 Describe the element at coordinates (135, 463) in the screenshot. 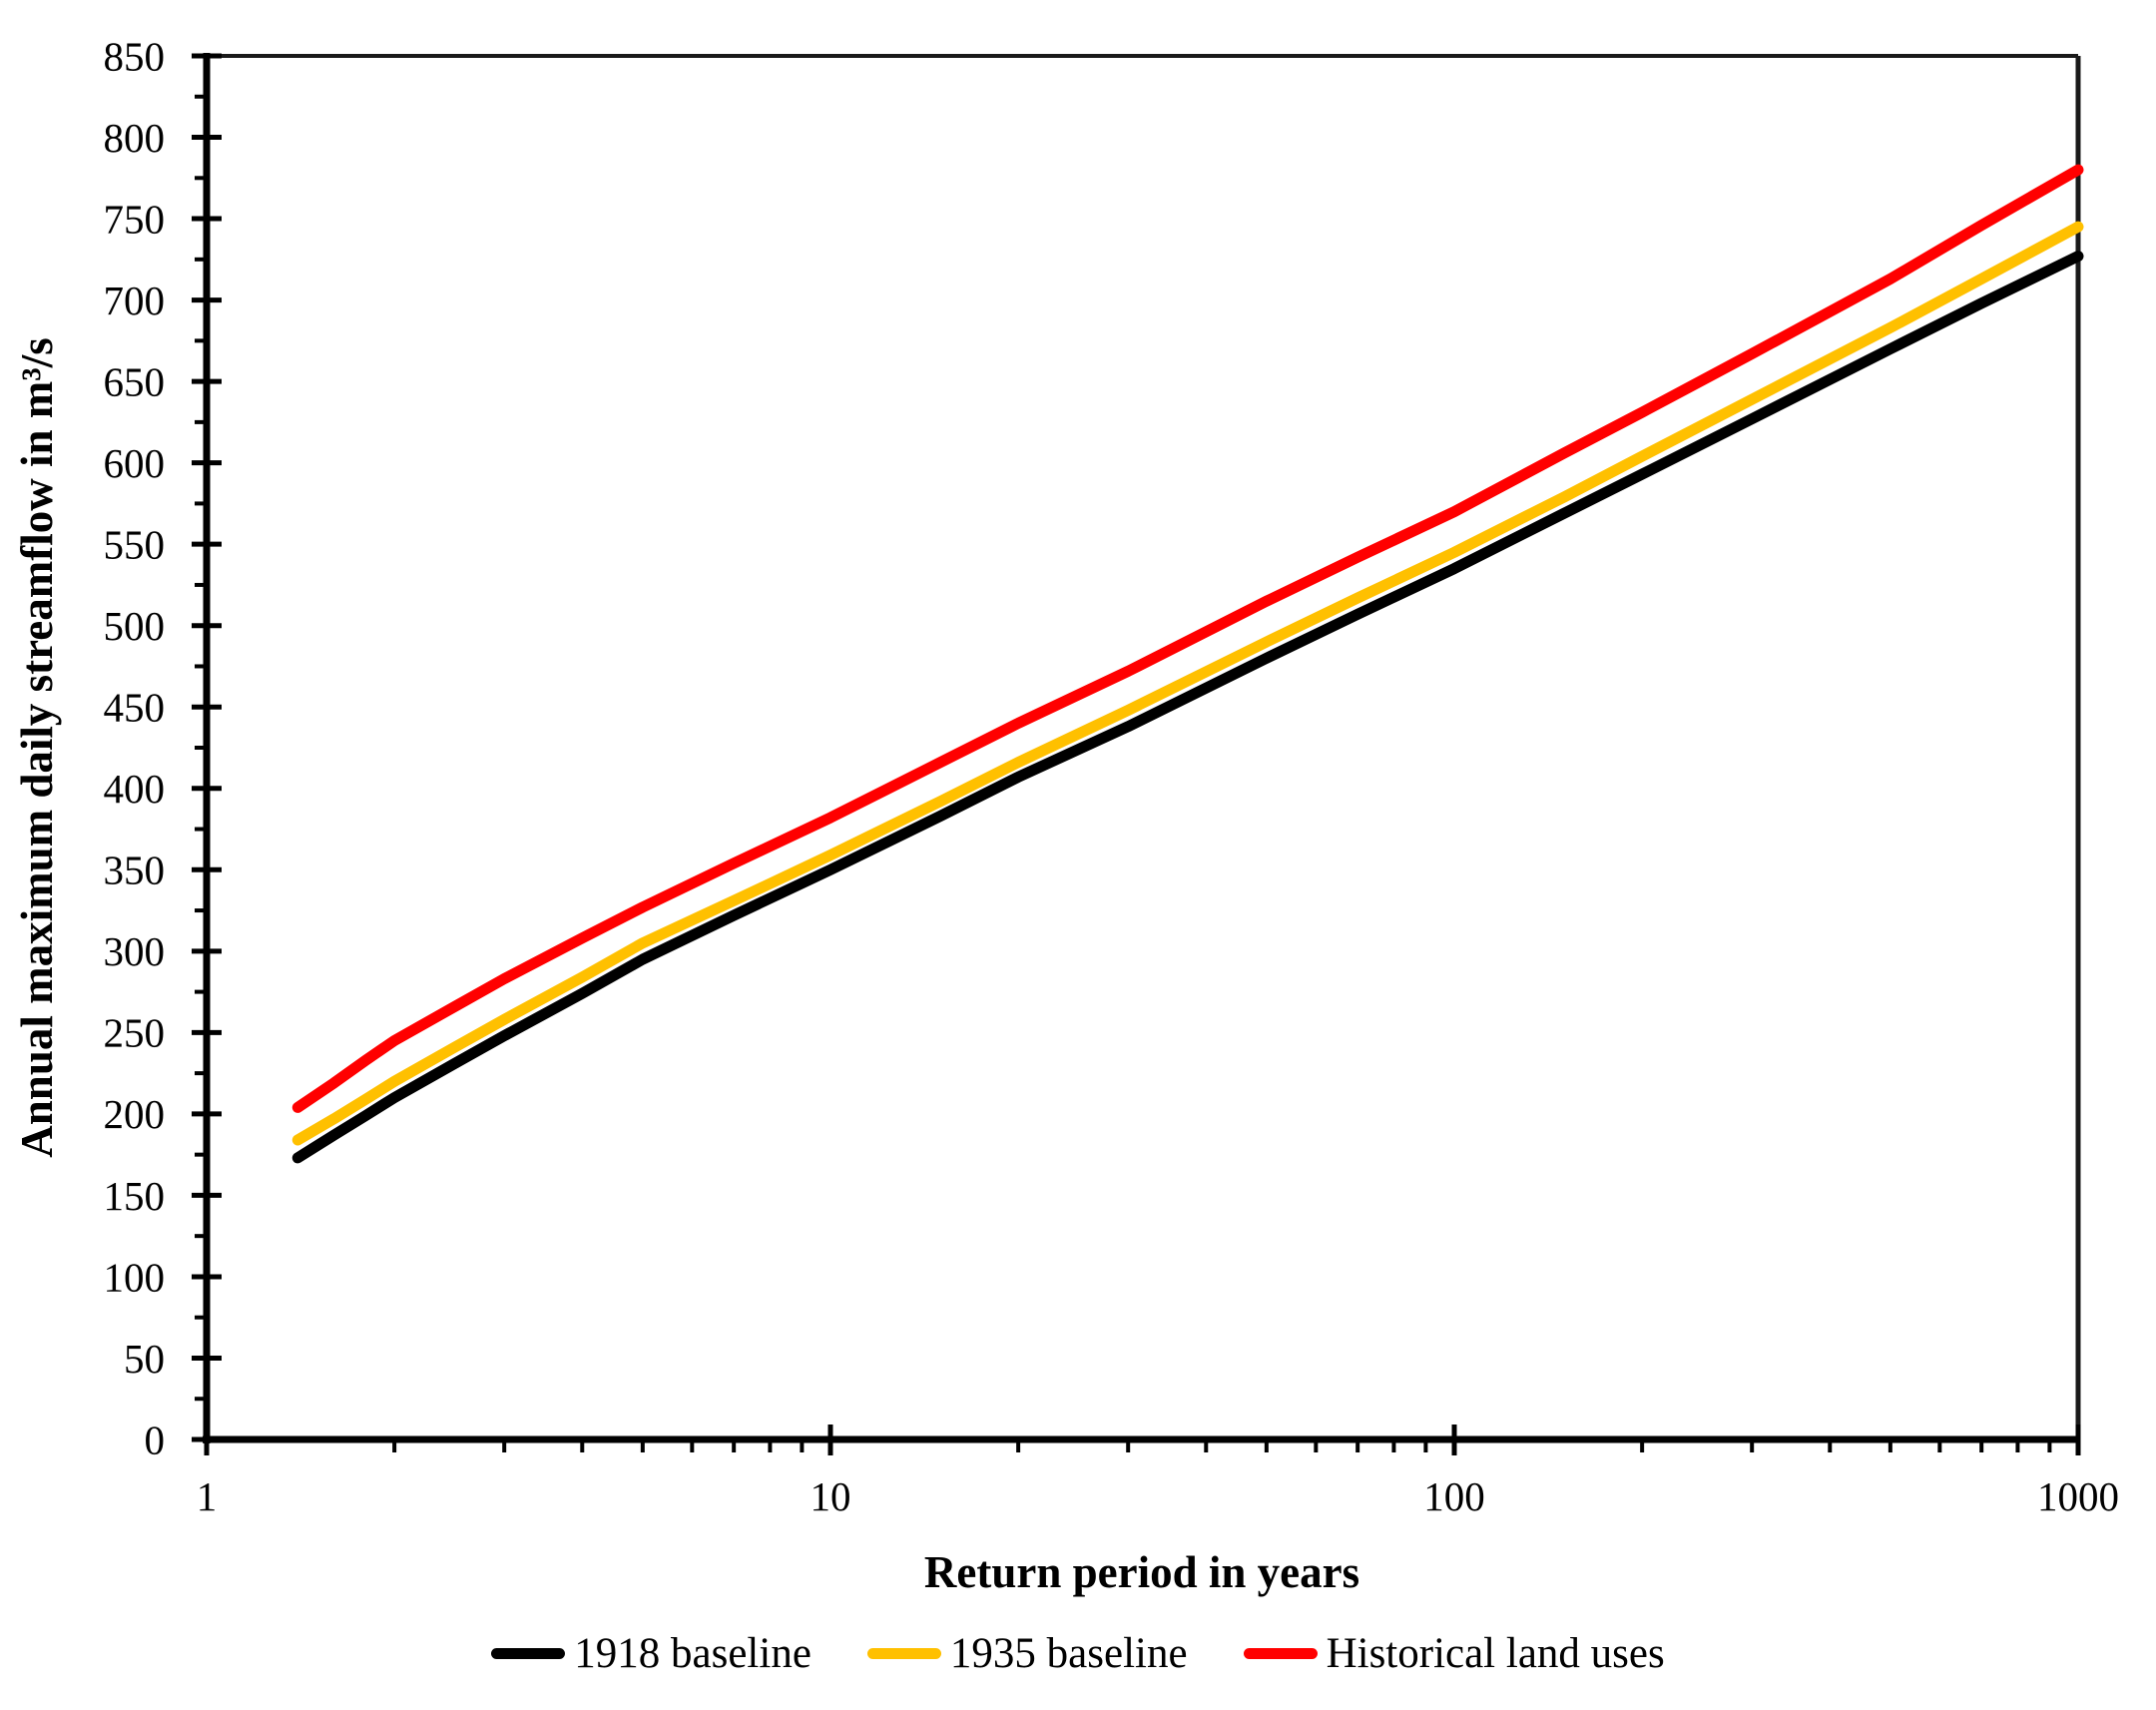

I see `y-tick-label-600: 600` at that location.